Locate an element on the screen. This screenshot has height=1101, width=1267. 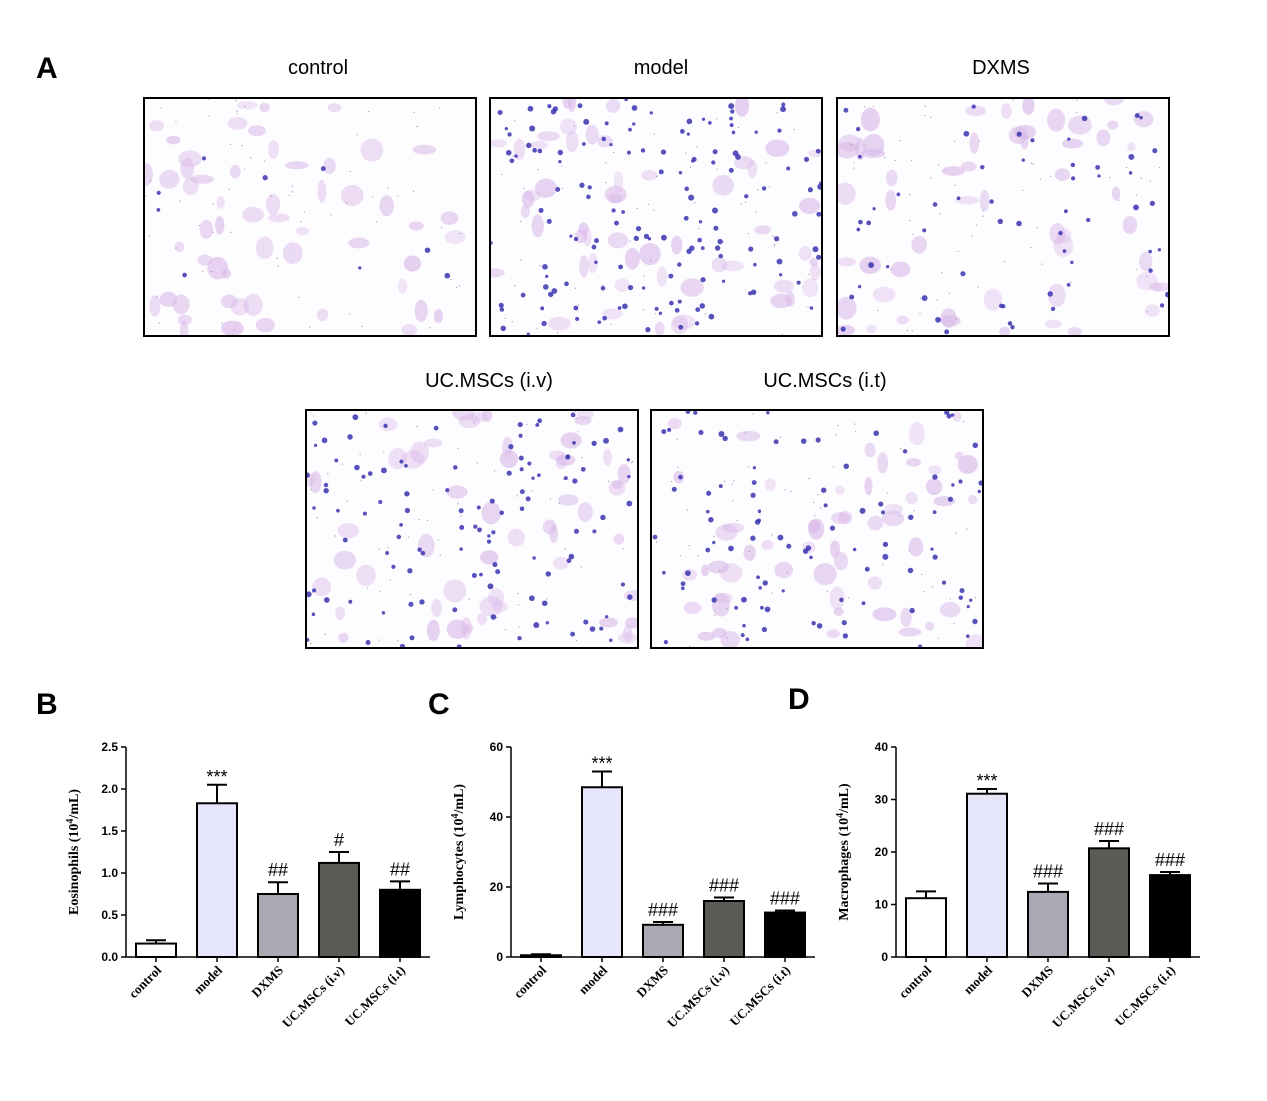
micrograph-control is located at coordinates (310, 217).